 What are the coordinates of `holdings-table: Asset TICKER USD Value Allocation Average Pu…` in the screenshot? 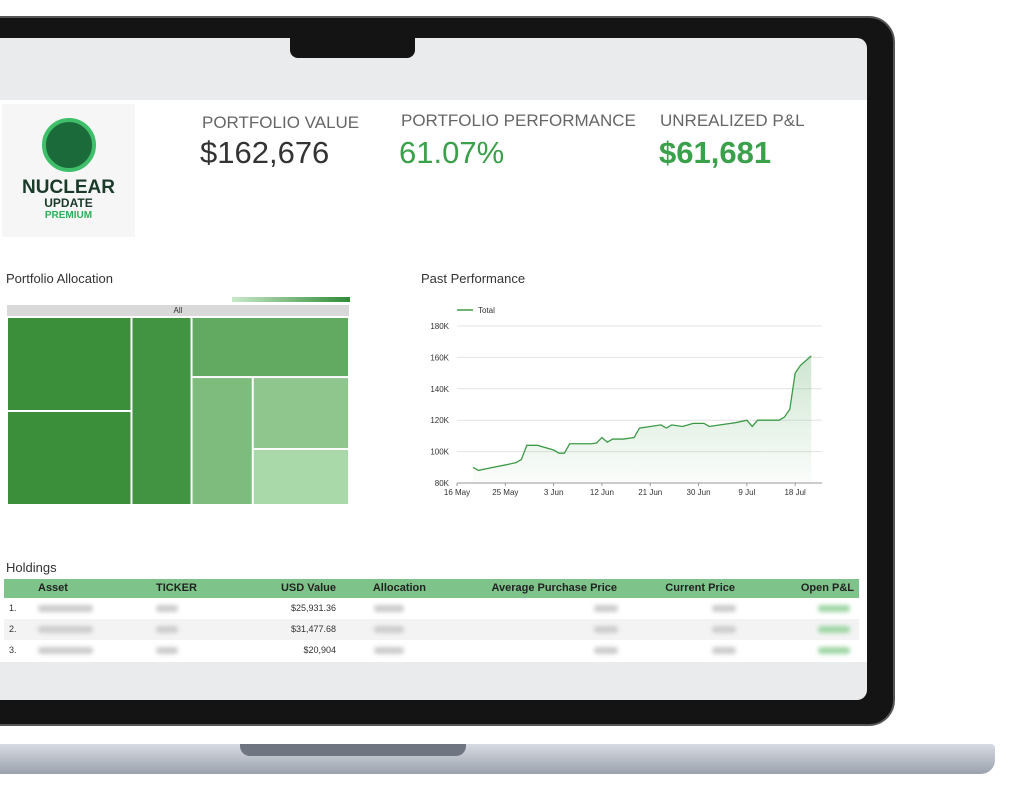 It's located at (431, 620).